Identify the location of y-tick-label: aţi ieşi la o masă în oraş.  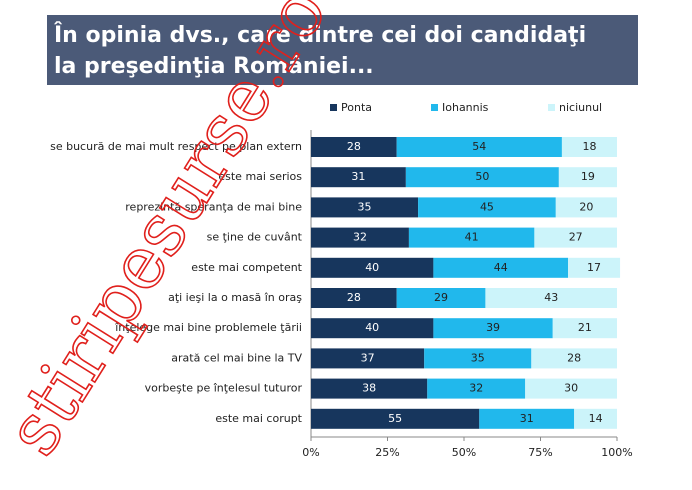
(235, 297).